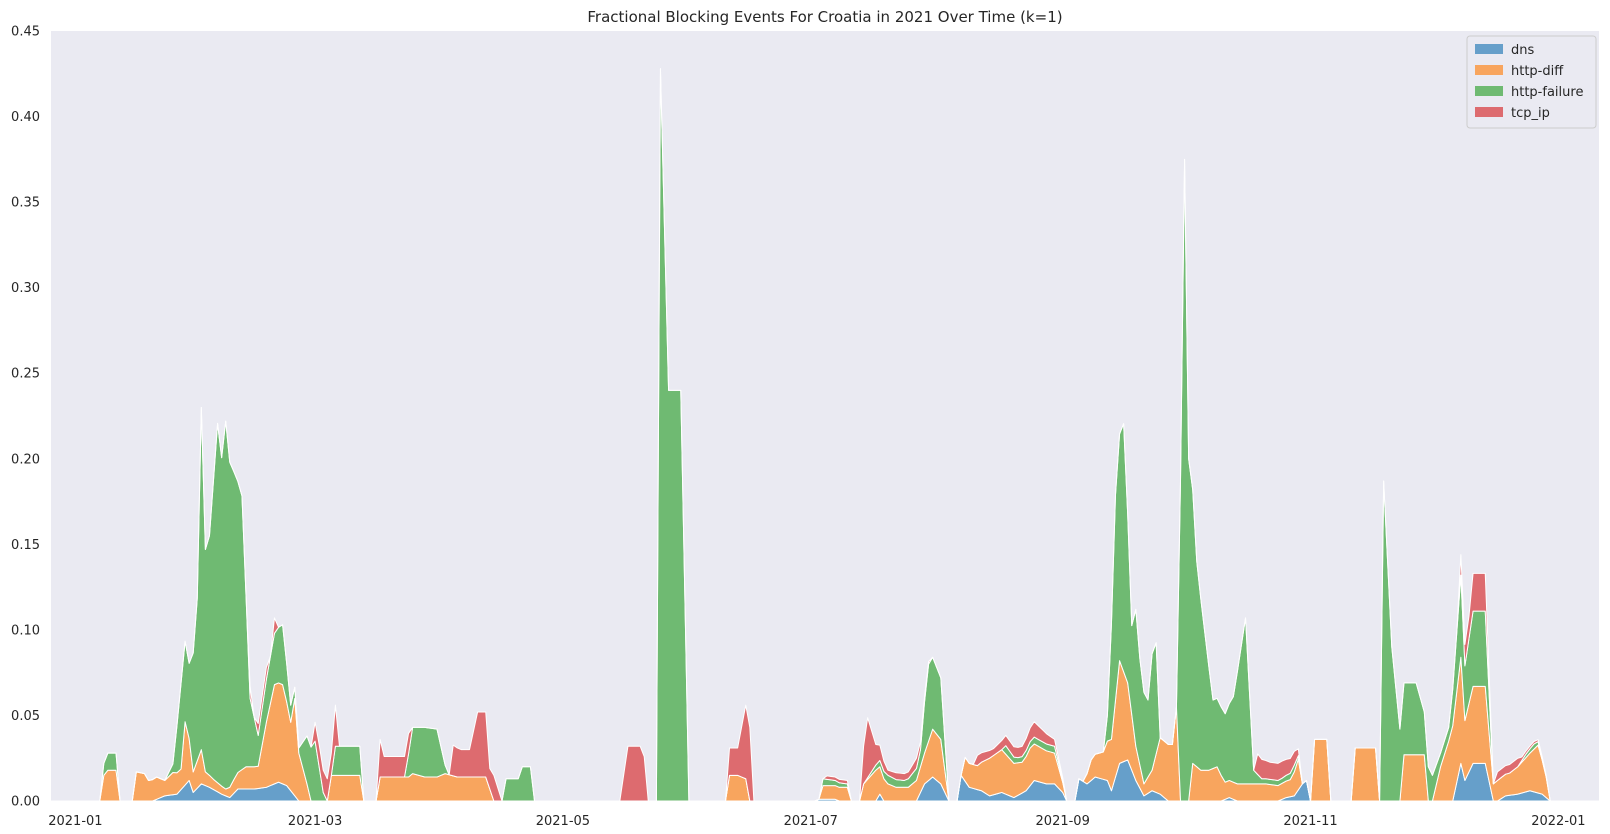 The image size is (1610, 834). Describe the element at coordinates (25, 630) in the screenshot. I see `y-tick-label: 0.10` at that location.